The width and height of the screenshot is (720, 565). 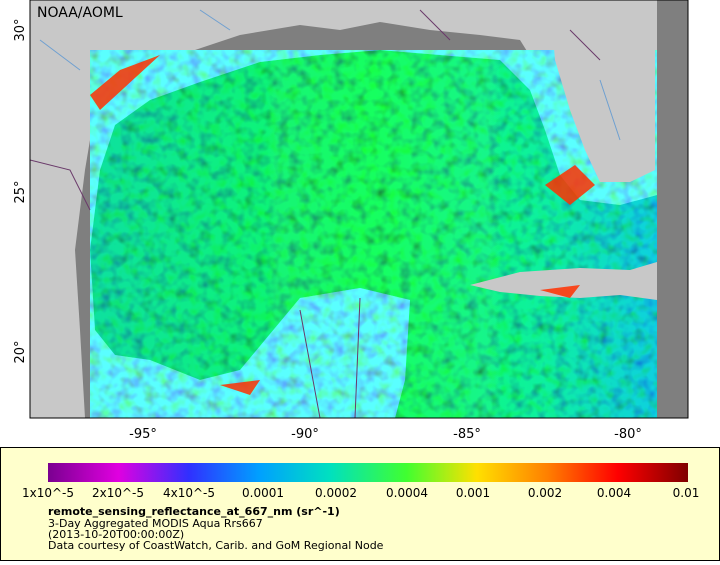 What do you see at coordinates (672, 209) in the screenshot?
I see `no-data-strip` at bounding box center [672, 209].